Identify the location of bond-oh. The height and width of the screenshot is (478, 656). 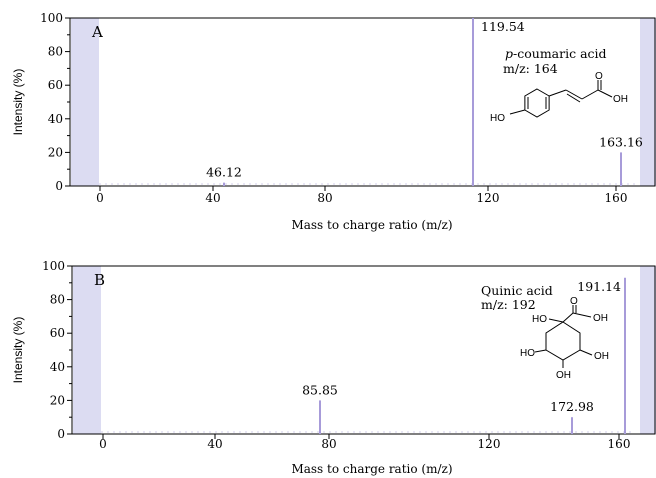
(605, 93).